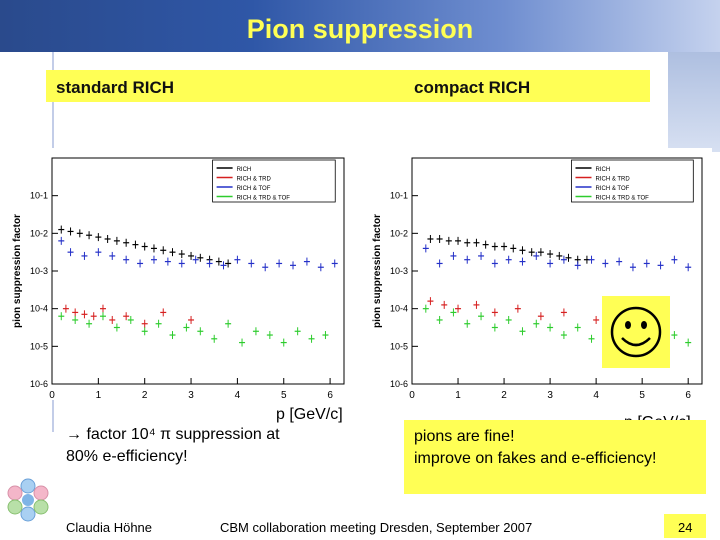 The height and width of the screenshot is (540, 720). What do you see at coordinates (127, 456) in the screenshot?
I see `conclusion-left-line2: 80% e-efficiency!` at bounding box center [127, 456].